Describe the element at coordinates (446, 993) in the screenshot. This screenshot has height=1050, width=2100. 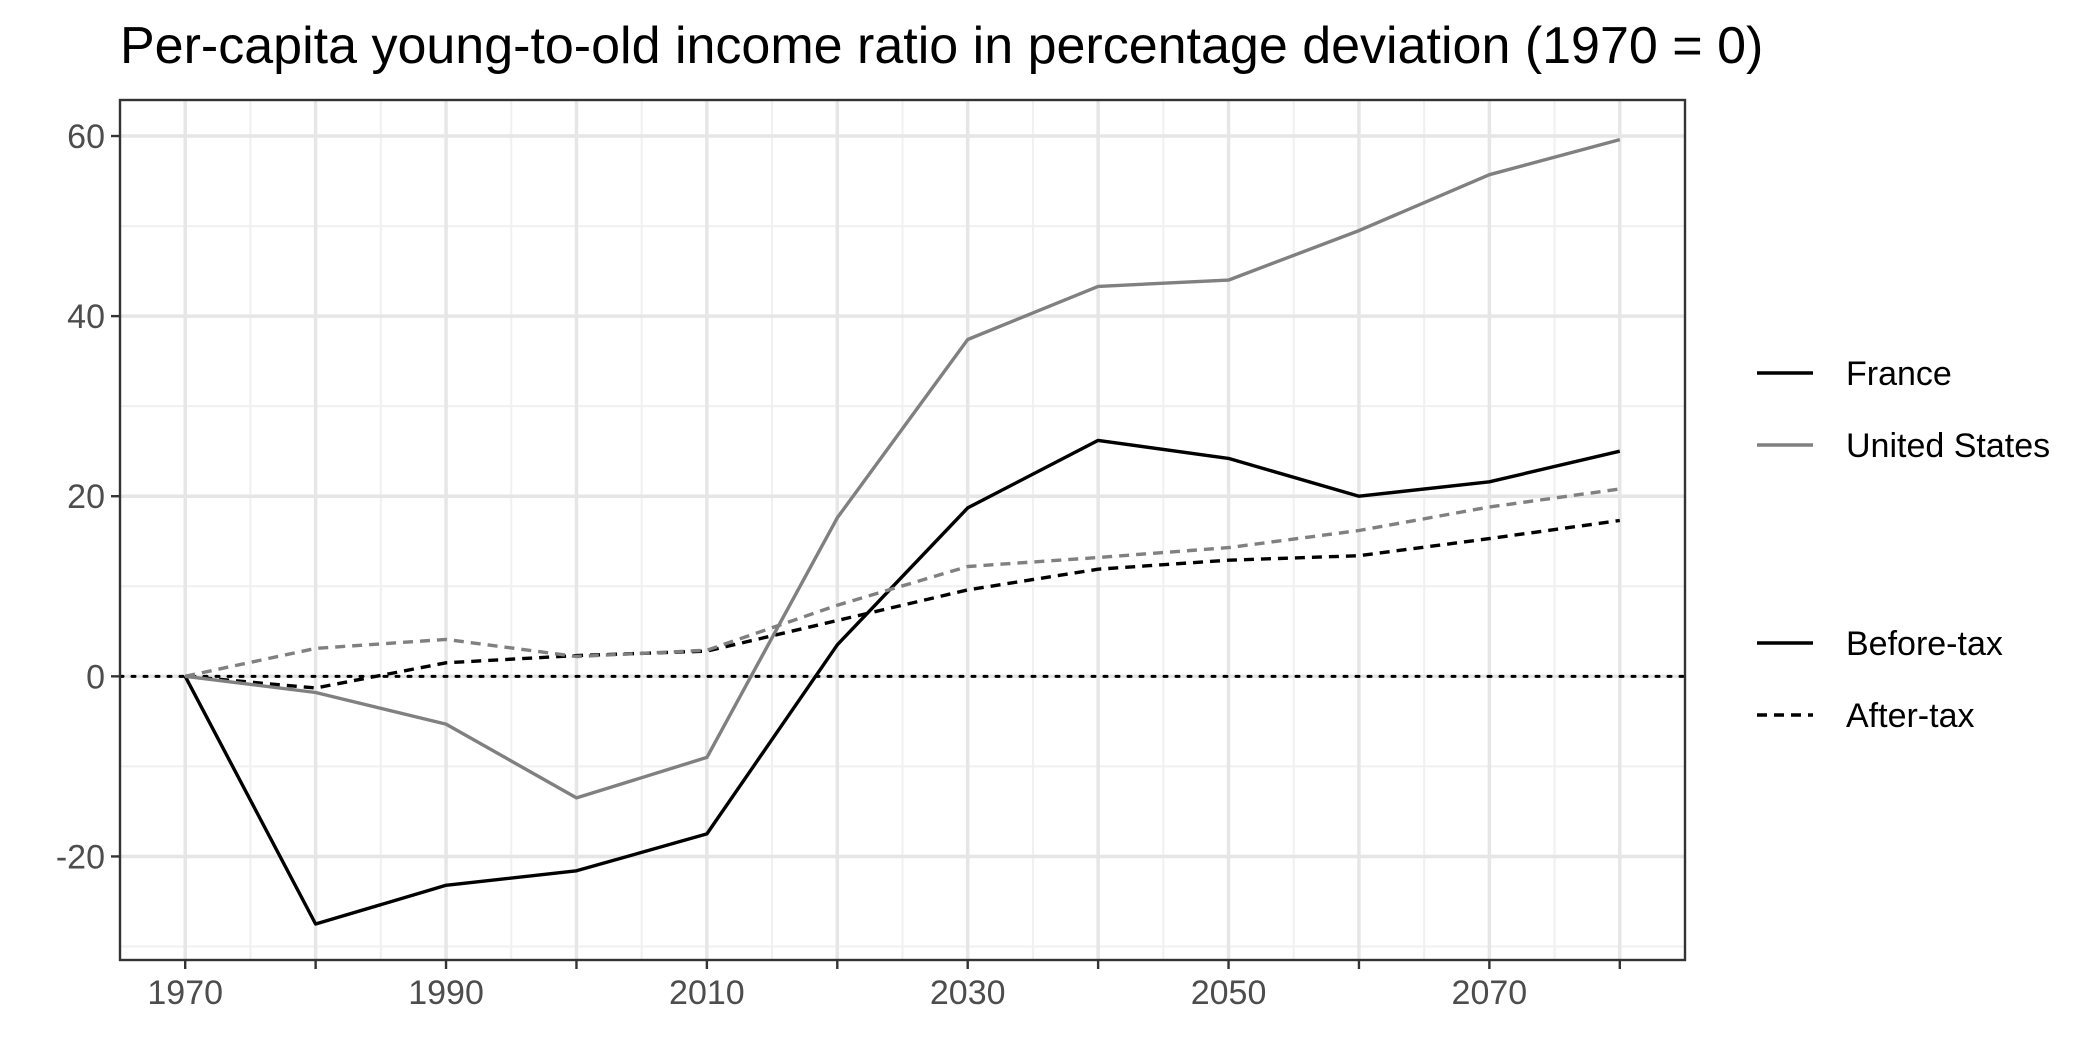
I see `x-tick-label: 1990` at that location.